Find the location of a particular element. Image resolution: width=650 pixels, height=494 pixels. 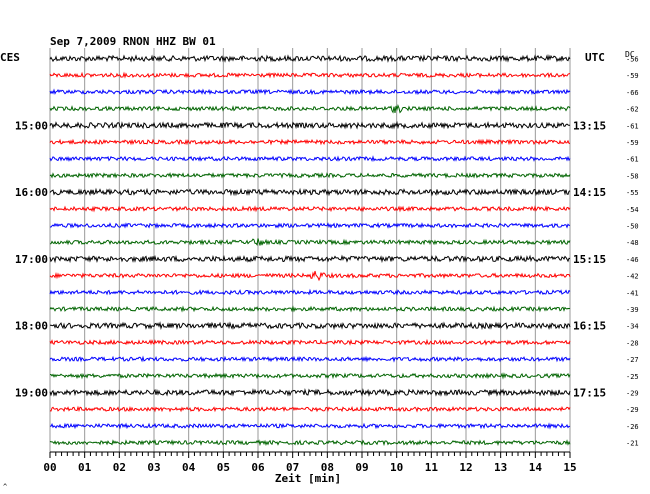

left-hour-label: 15:00 is located at coordinates (31, 125).